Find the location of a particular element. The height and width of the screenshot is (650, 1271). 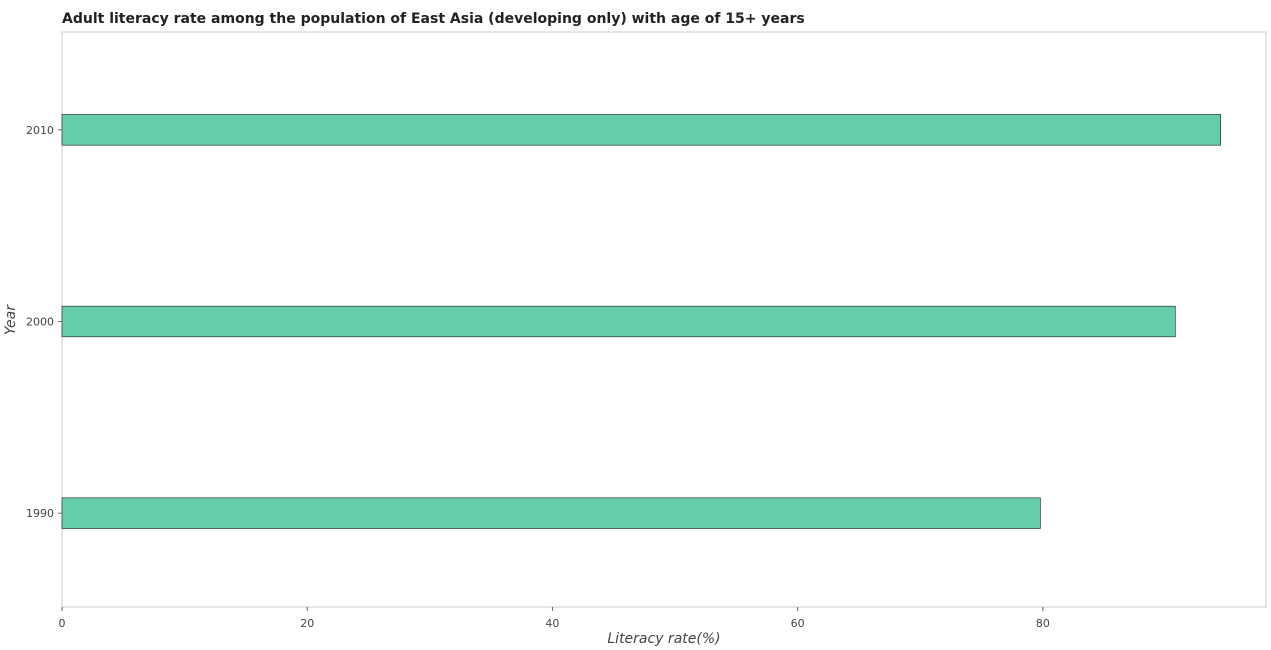

y-tick-label: 1990 is located at coordinates (40, 513).